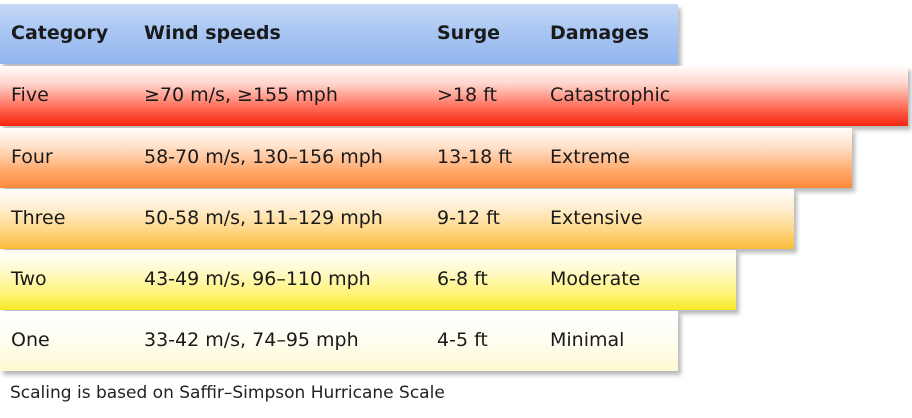 Image resolution: width=912 pixels, height=418 pixels. What do you see at coordinates (462, 340) in the screenshot?
I see `row-surge: 4-5 ft` at bounding box center [462, 340].